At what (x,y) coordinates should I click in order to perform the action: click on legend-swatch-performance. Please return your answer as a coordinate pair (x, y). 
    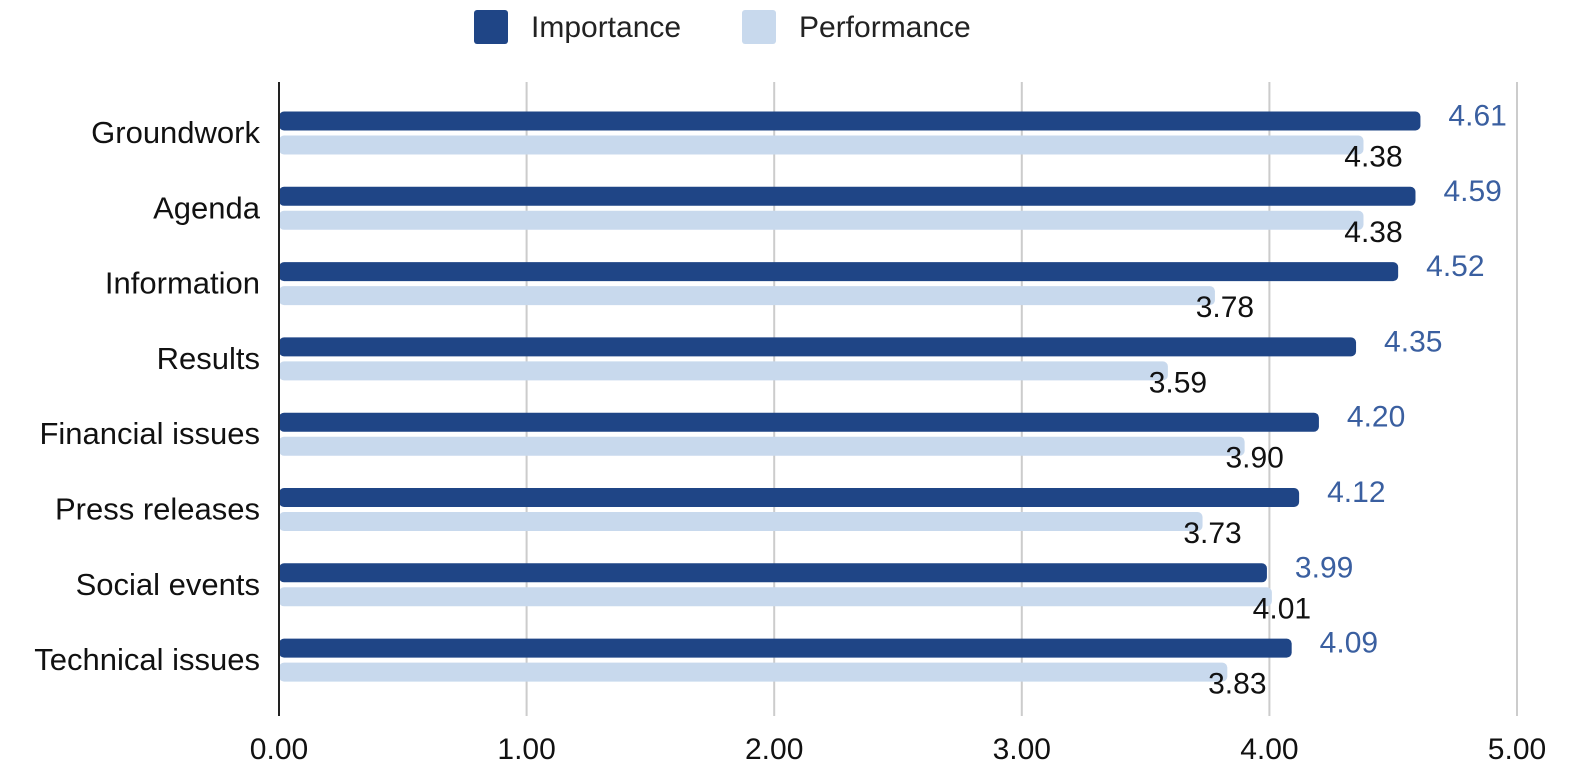
    Looking at the image, I should click on (759, 27).